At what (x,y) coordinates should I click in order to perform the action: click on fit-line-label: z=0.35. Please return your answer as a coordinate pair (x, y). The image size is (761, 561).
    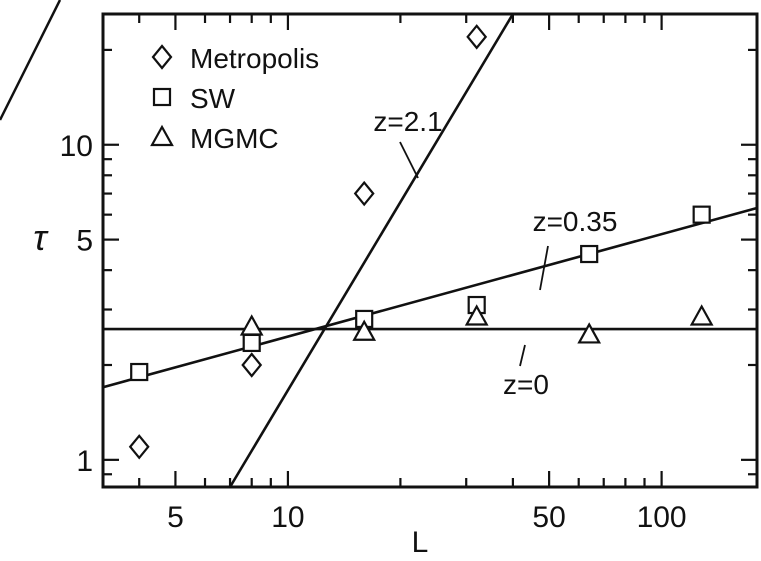
    Looking at the image, I should click on (575, 221).